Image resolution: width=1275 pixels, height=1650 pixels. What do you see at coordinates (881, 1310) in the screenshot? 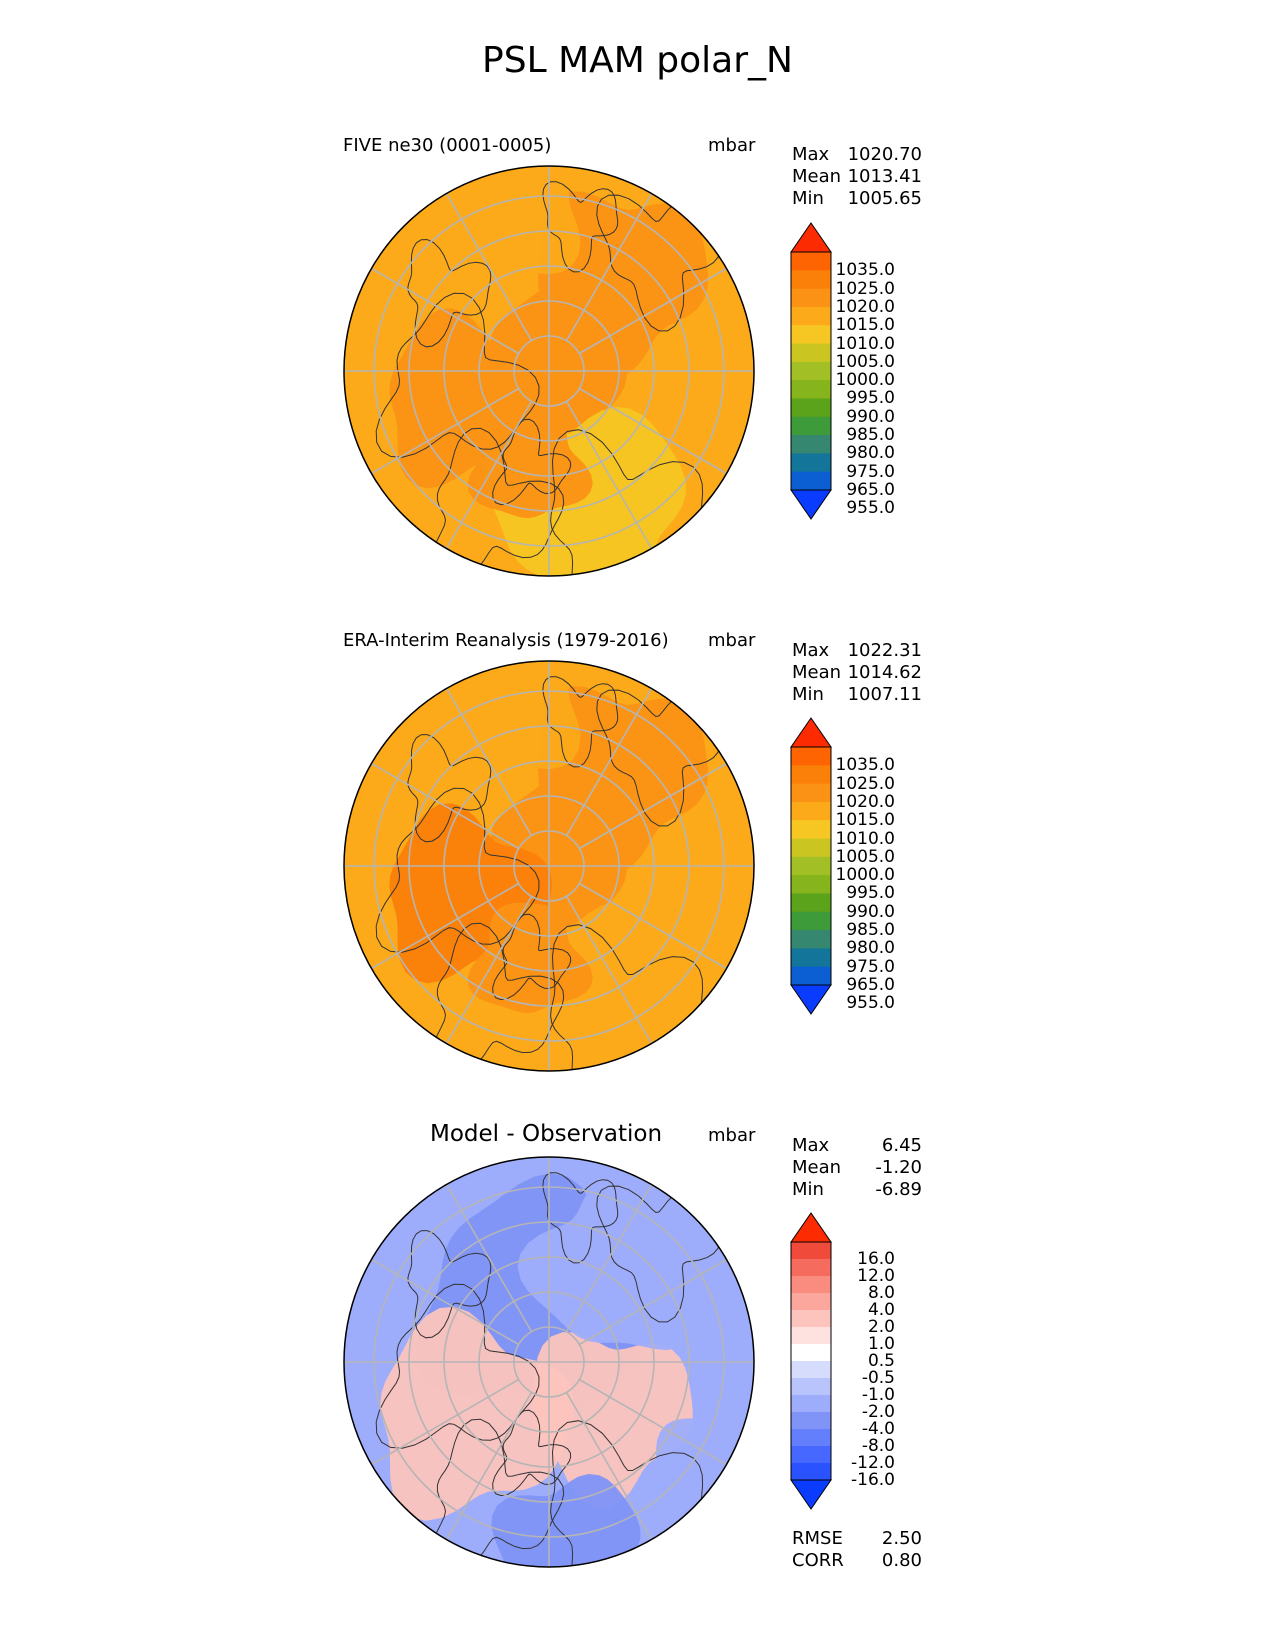
I see `colorbar-tick-label: 4.0` at bounding box center [881, 1310].